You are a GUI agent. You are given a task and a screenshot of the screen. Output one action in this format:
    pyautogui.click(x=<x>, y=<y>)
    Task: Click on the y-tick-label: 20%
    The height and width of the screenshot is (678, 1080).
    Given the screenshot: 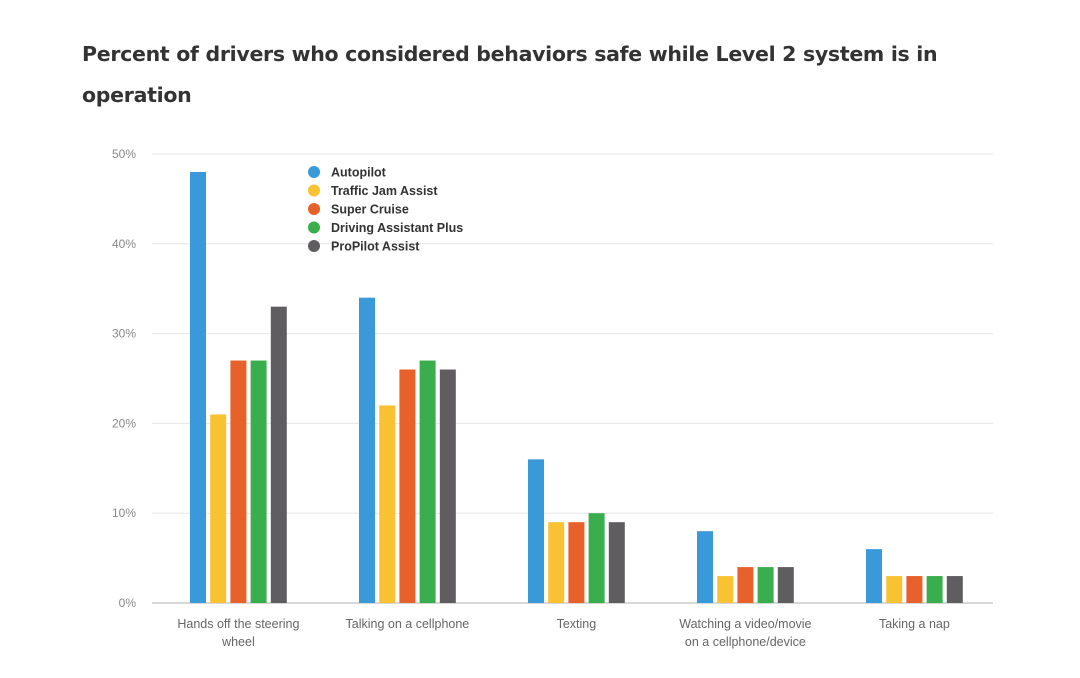 What is the action you would take?
    pyautogui.click(x=124, y=423)
    